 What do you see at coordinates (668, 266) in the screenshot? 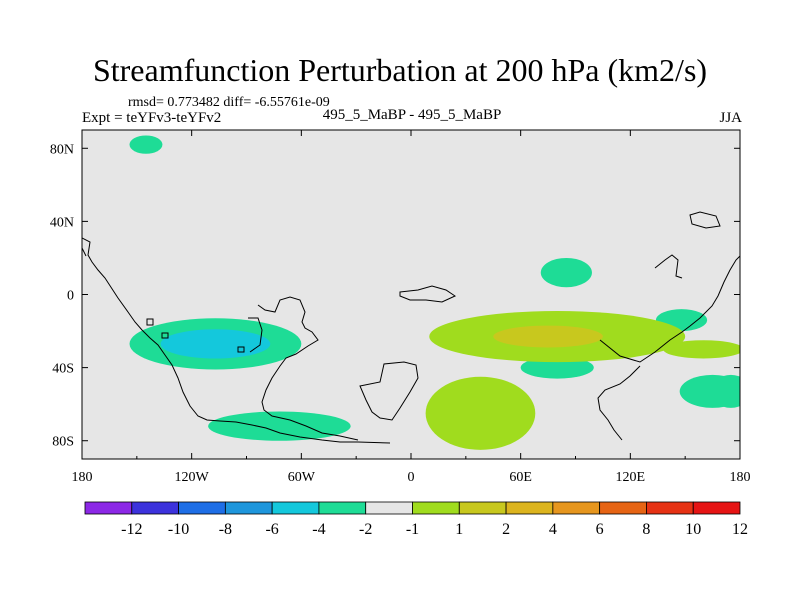
I see `coastline-eurasia` at bounding box center [668, 266].